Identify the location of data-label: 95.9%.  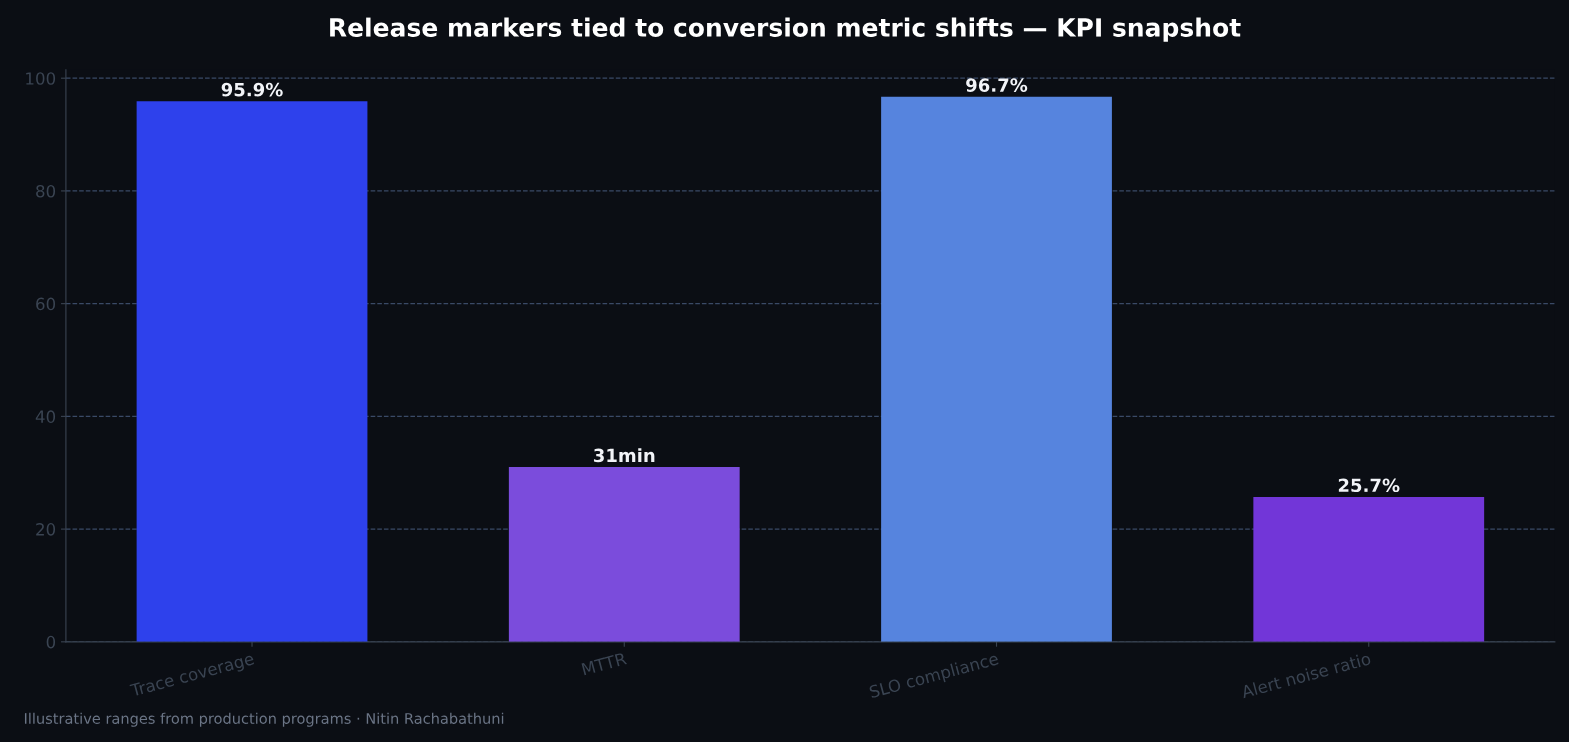
(252, 89).